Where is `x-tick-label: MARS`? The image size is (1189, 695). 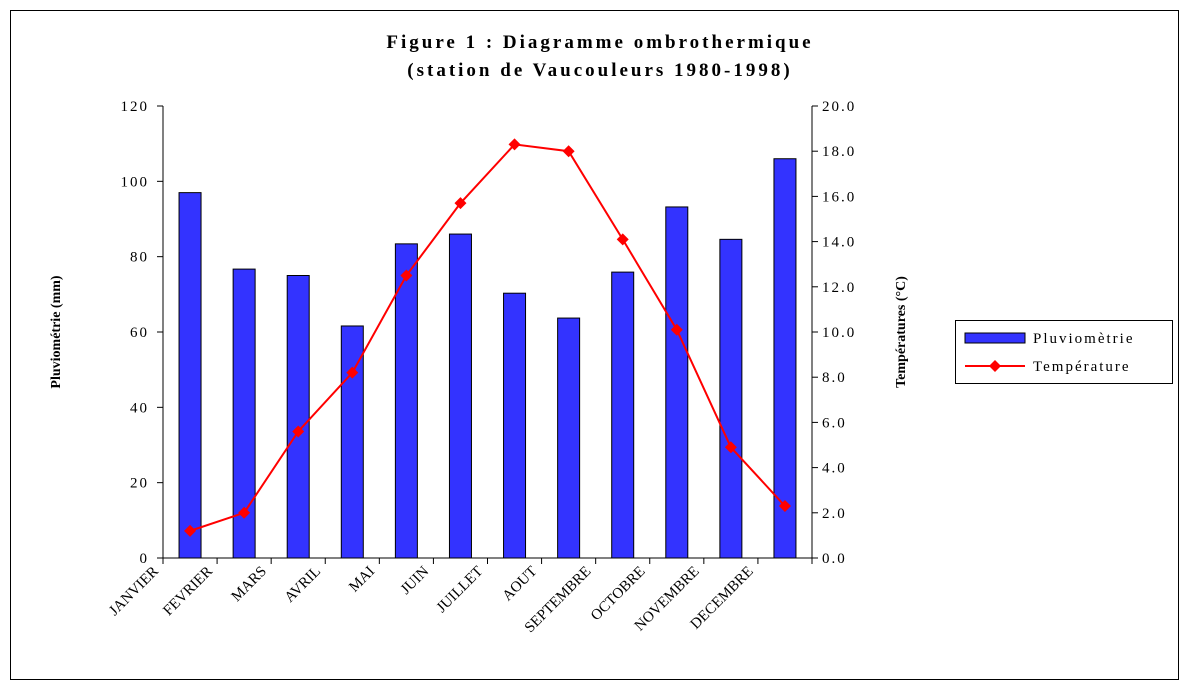 x-tick-label: MARS is located at coordinates (249, 584).